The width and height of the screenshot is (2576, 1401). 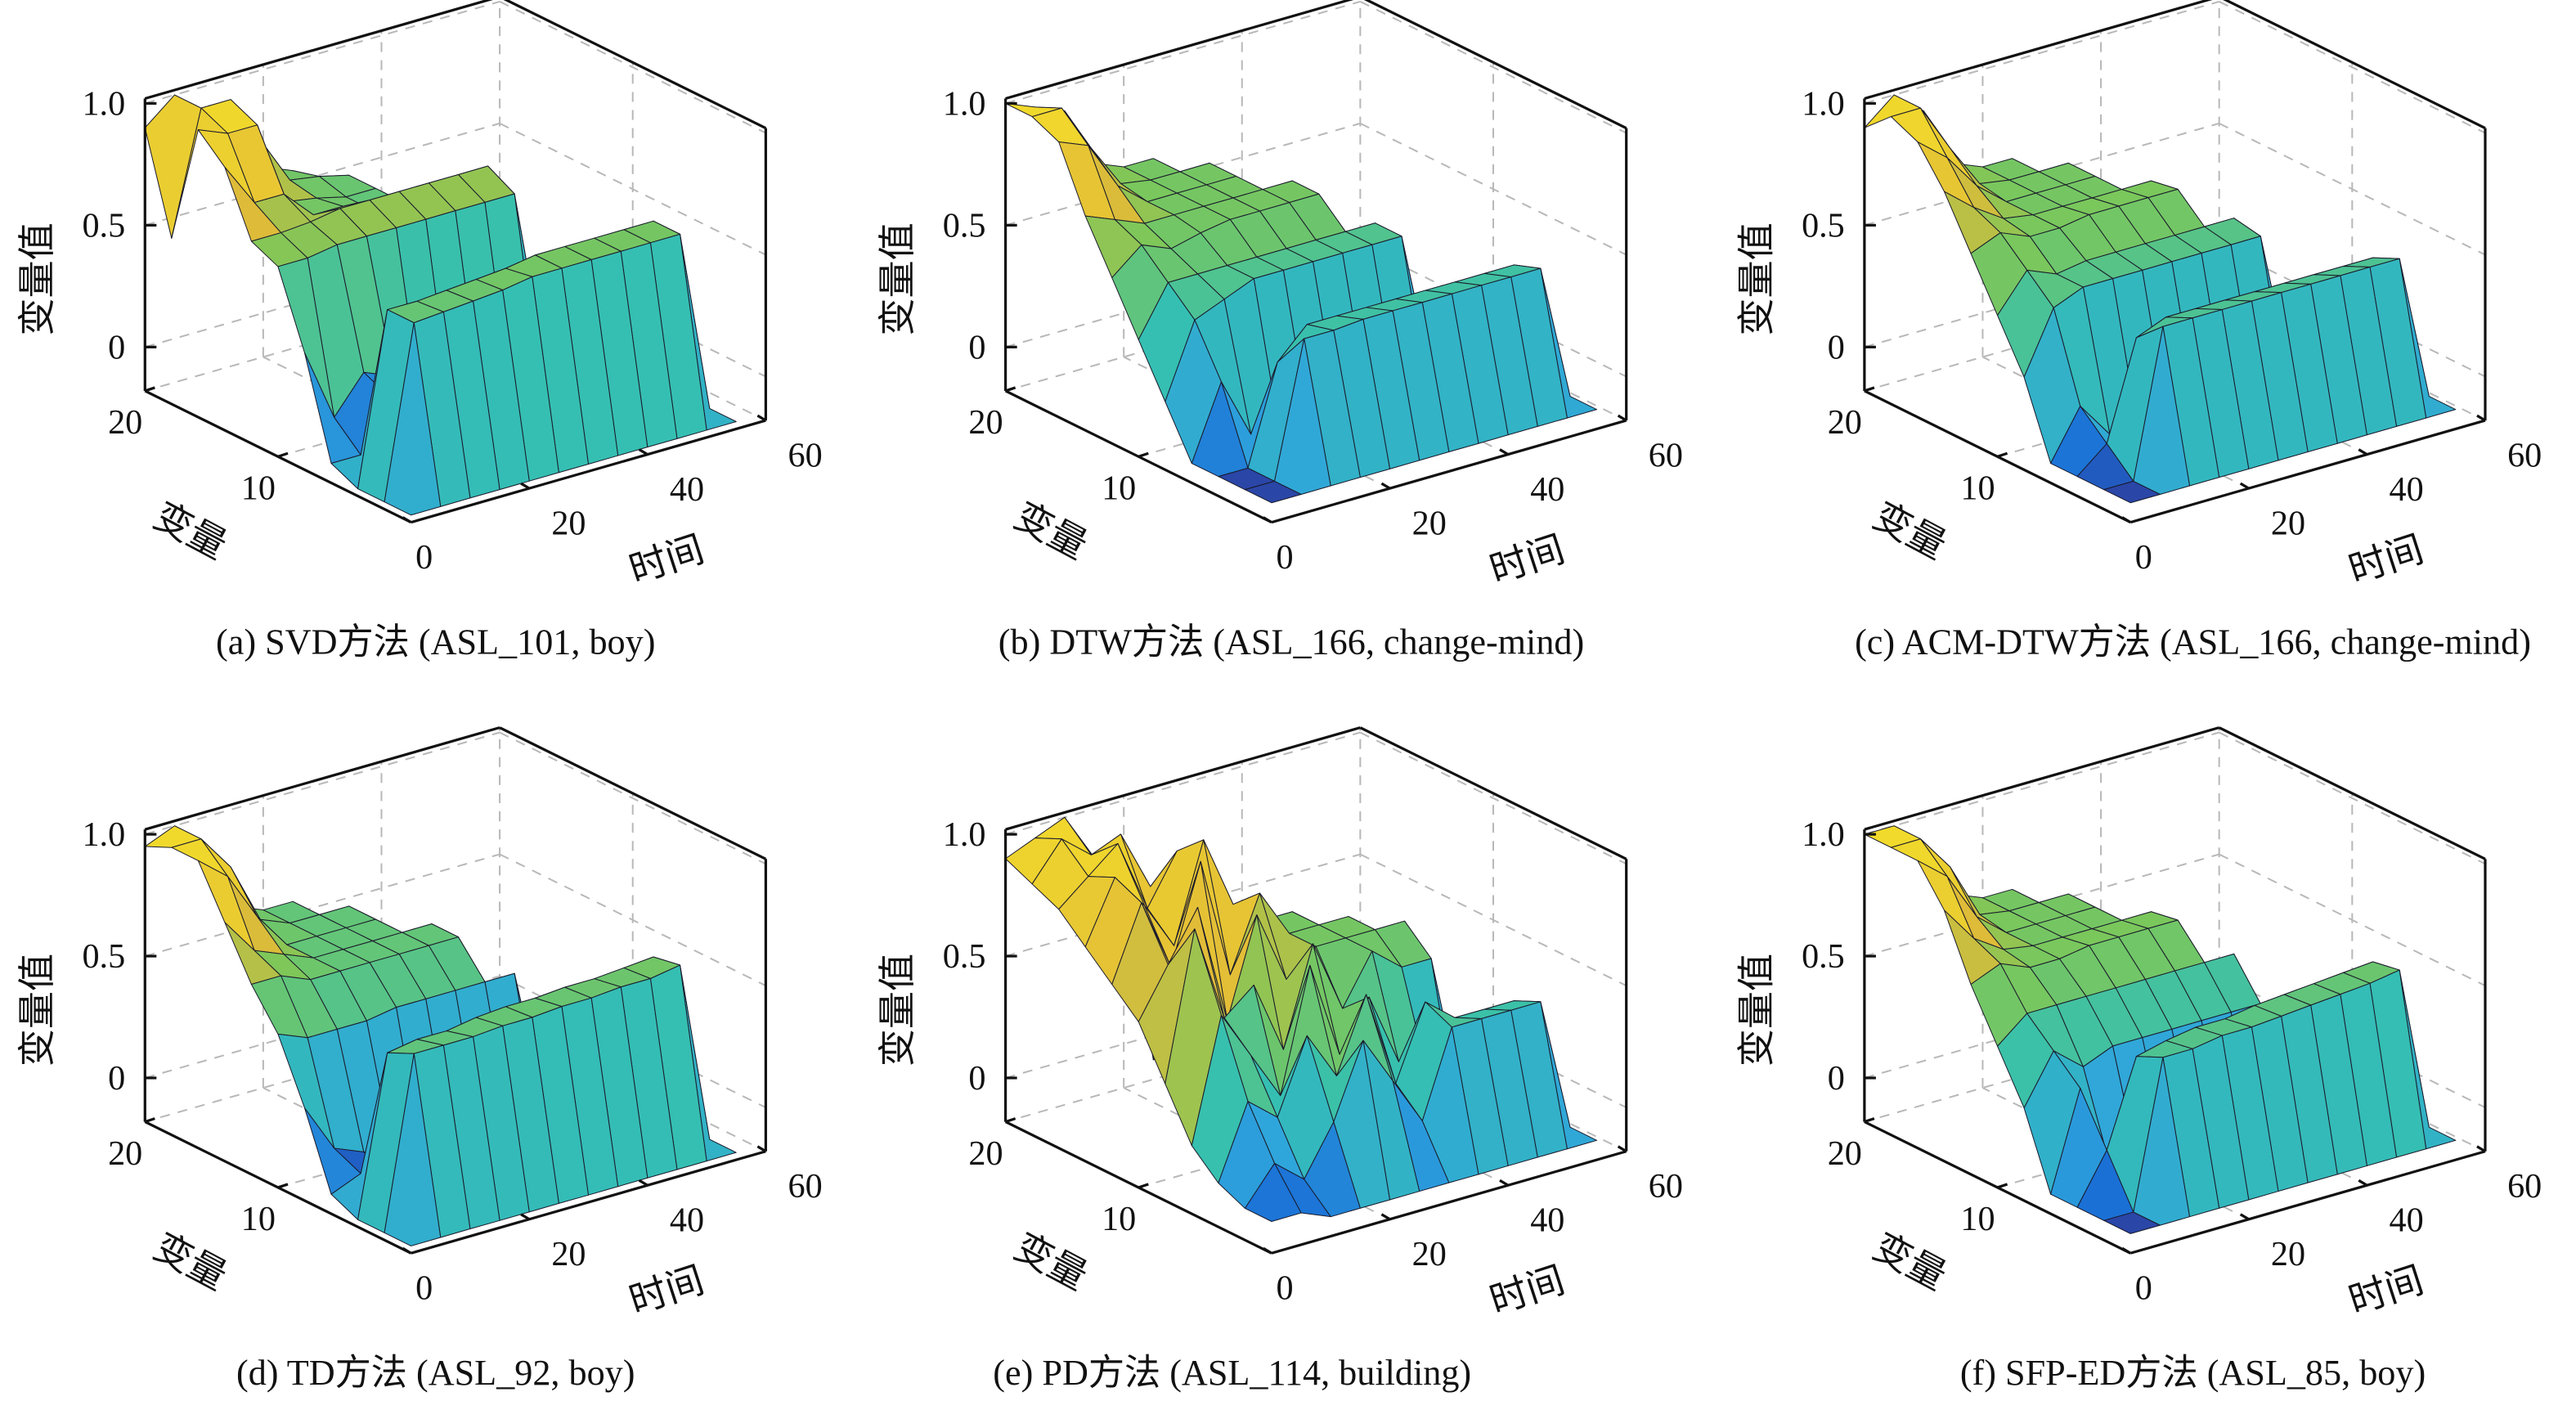 What do you see at coordinates (1291, 642) in the screenshot?
I see `panel-caption: (b) DTW方法 (ASL_166, change-mind)` at bounding box center [1291, 642].